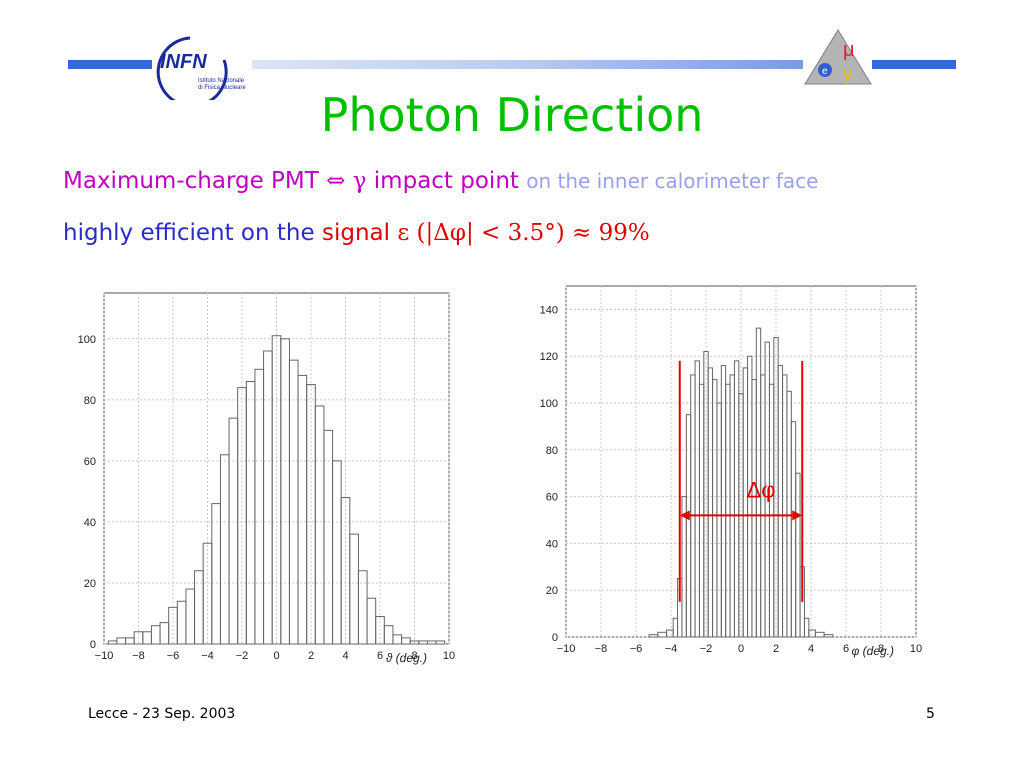  What do you see at coordinates (684, 515) in the screenshot?
I see `arrow-head-left` at bounding box center [684, 515].